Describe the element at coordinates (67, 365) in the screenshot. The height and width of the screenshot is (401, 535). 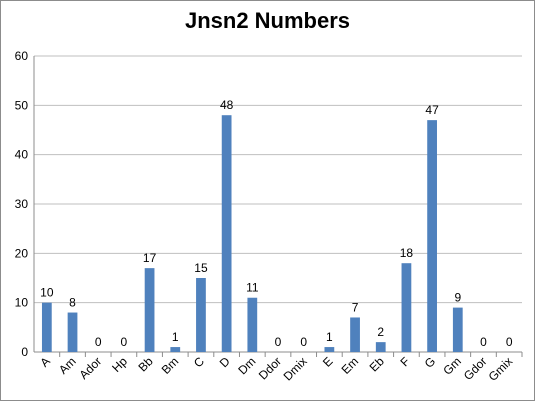
I see `x-tick-label: Am` at that location.